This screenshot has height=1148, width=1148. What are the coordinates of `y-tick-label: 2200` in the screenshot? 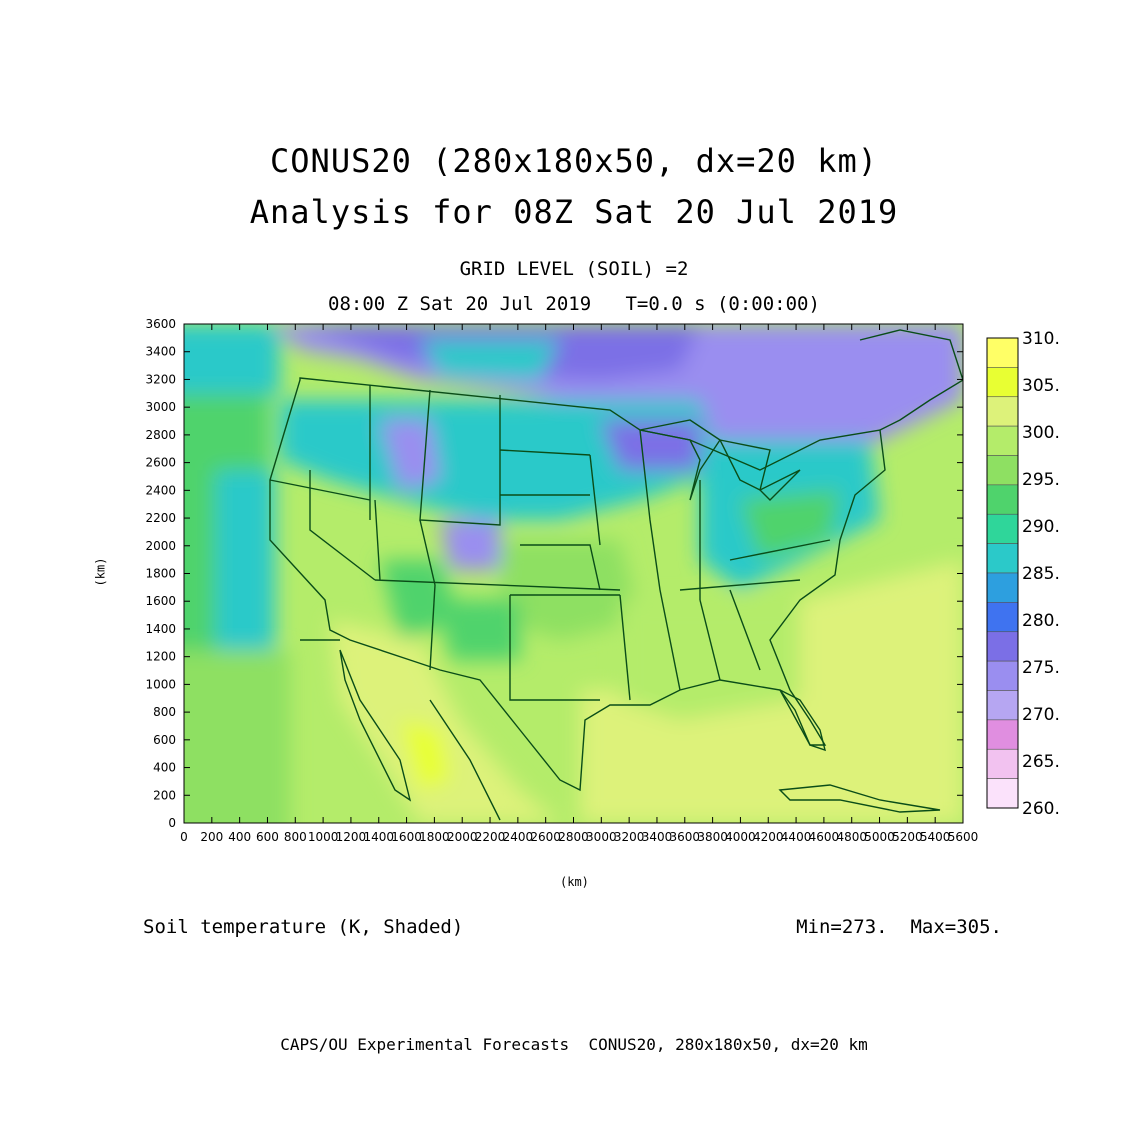 It's located at (160, 518).